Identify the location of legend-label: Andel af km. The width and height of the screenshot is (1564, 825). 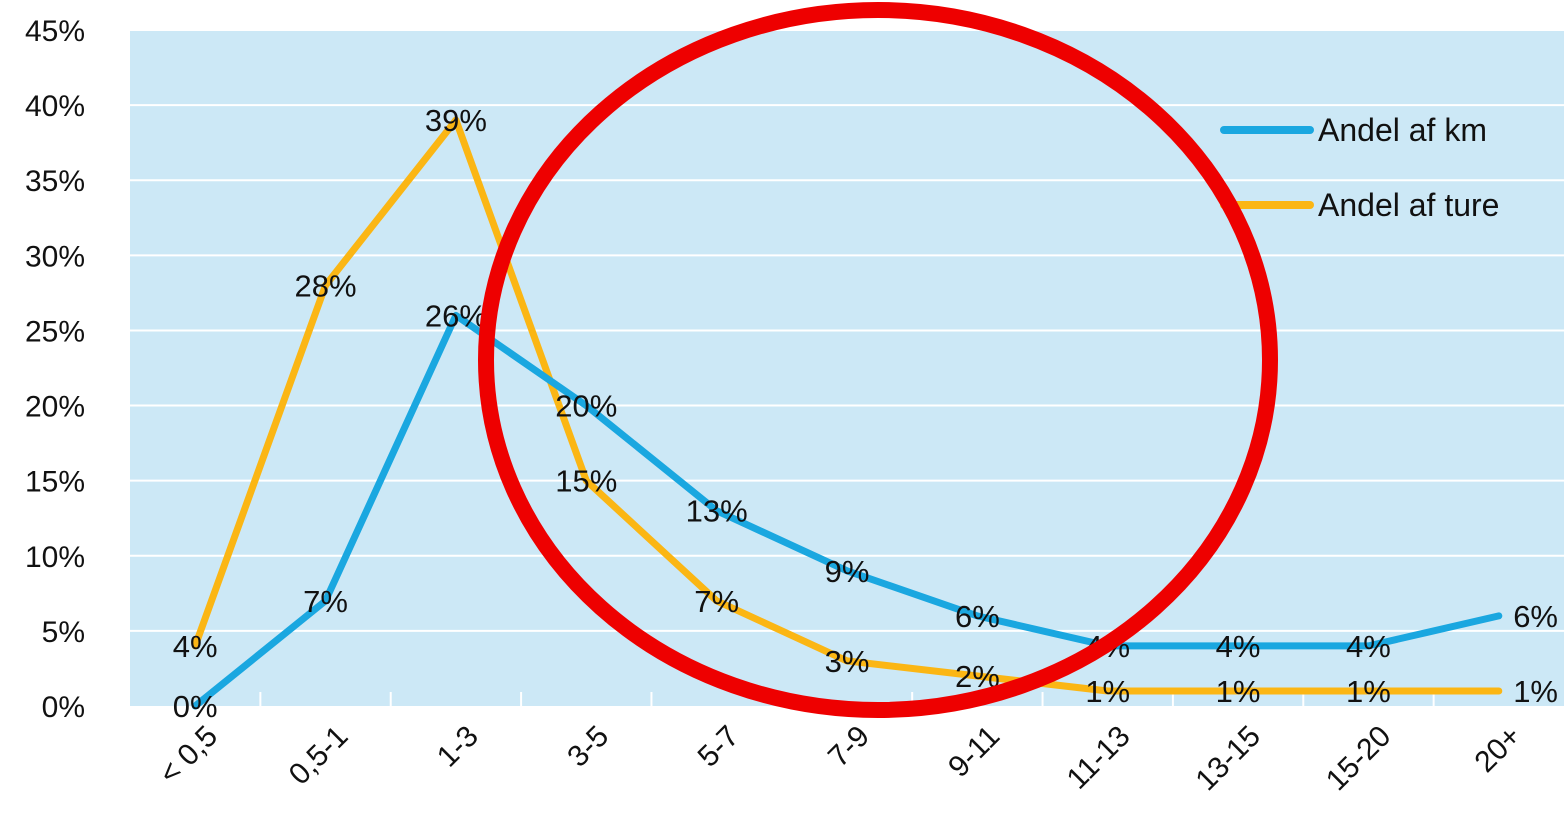
(1402, 130).